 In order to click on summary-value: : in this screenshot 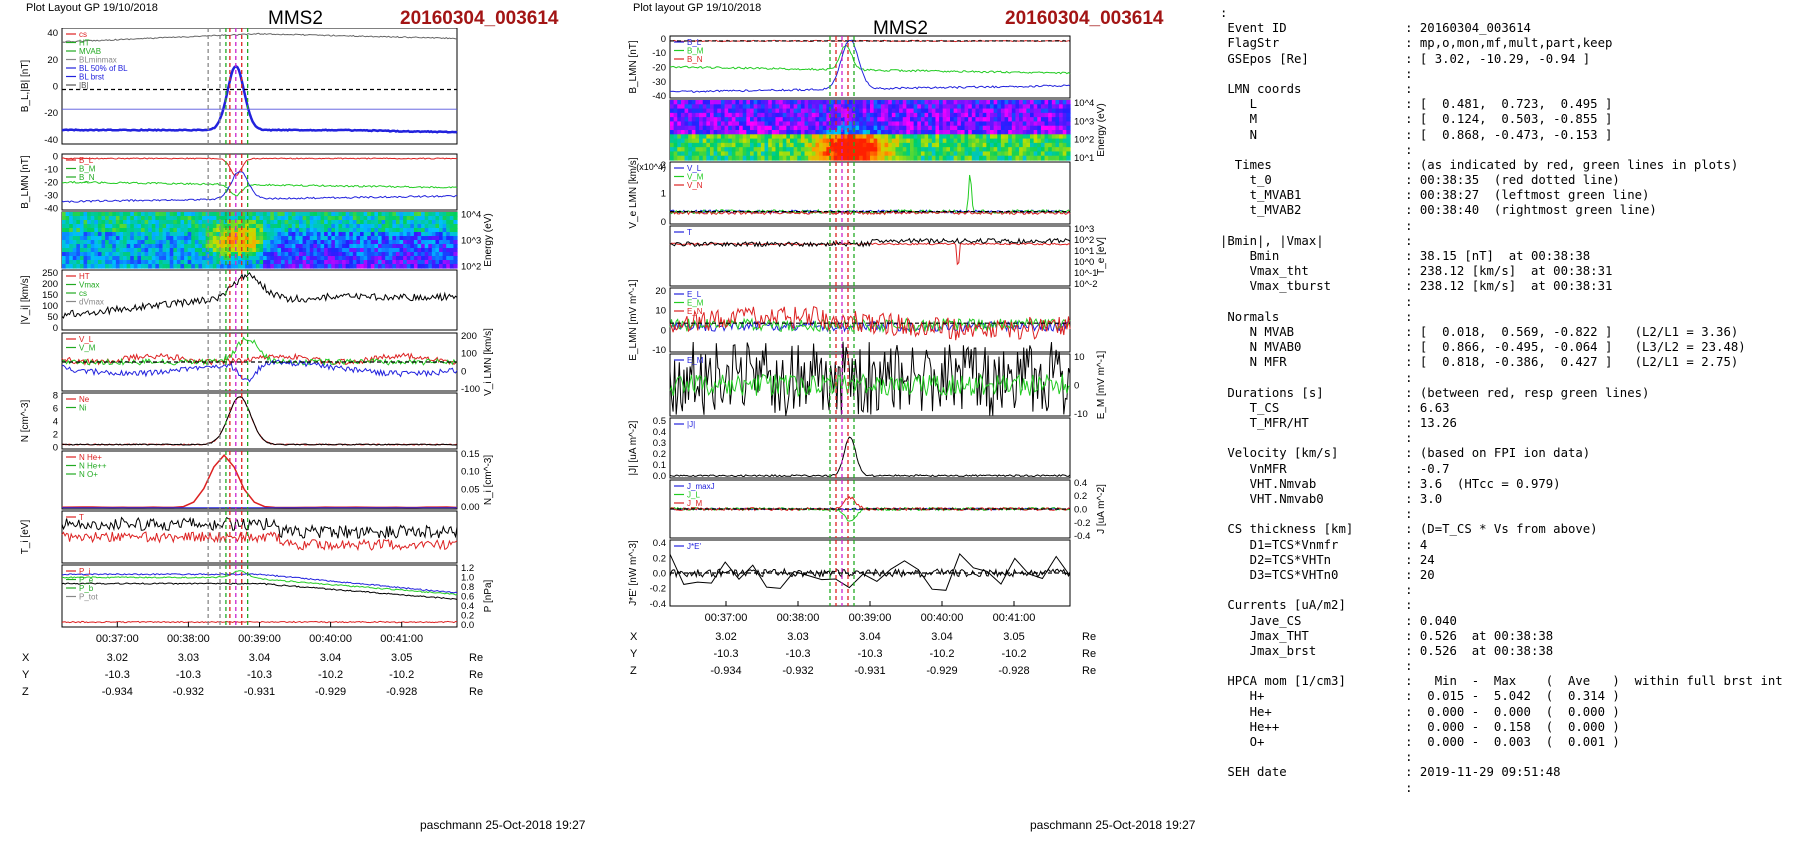, I will do `click(1409, 149)`.